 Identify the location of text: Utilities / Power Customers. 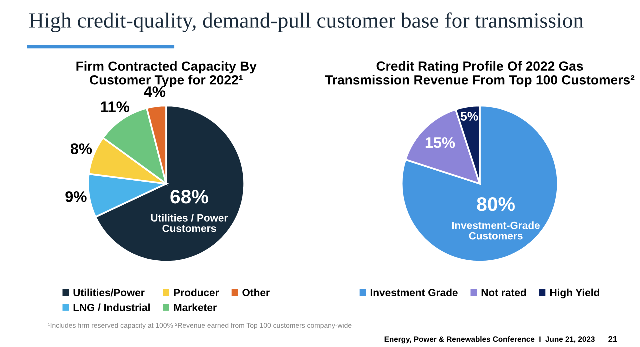
(189, 223).